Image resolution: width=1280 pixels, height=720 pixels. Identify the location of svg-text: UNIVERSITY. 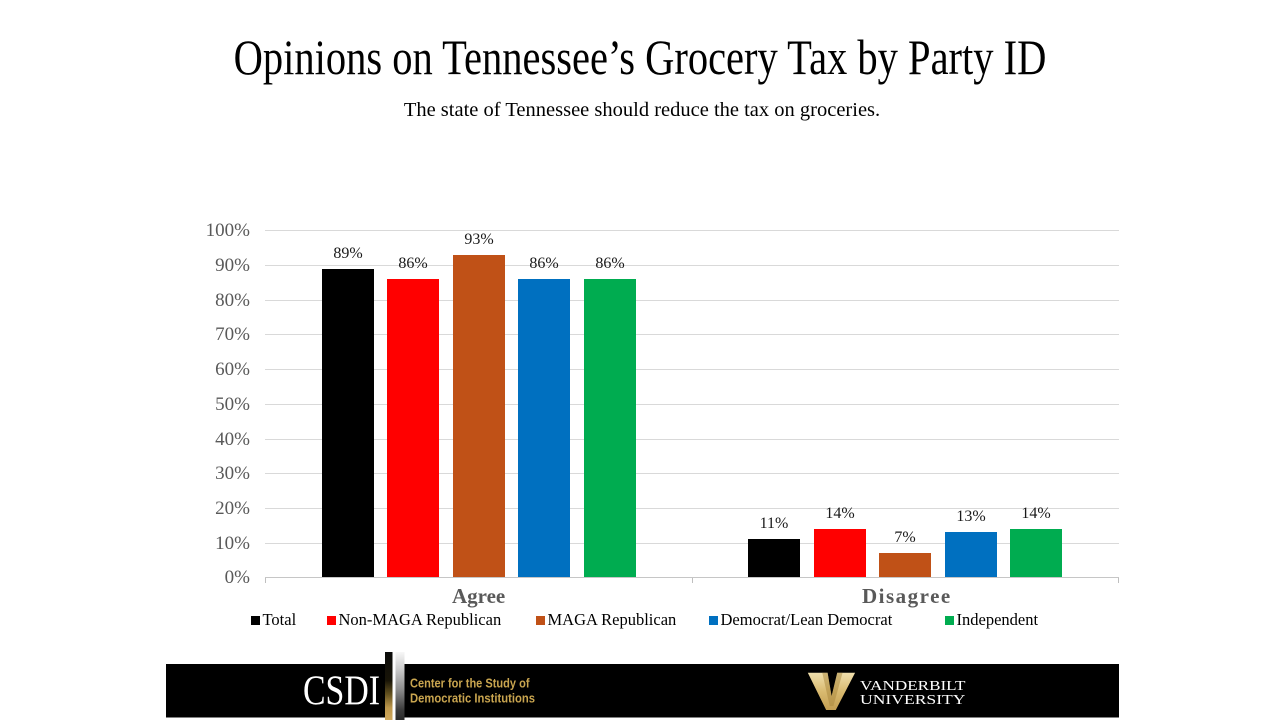
(913, 699).